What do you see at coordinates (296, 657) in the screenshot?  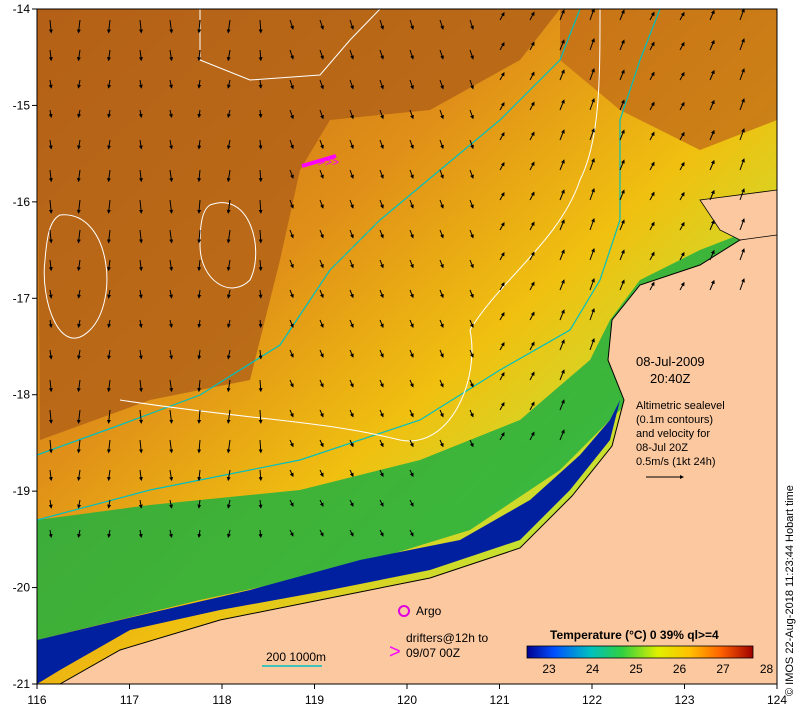 I see `bathy-label: 200 1000m` at bounding box center [296, 657].